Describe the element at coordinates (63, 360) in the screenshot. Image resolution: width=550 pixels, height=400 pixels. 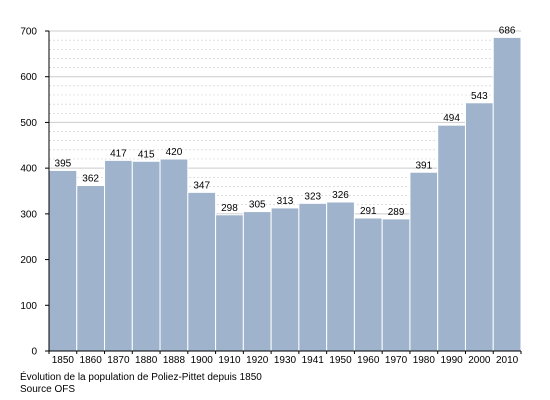
I see `x-tick-label: 1850` at that location.